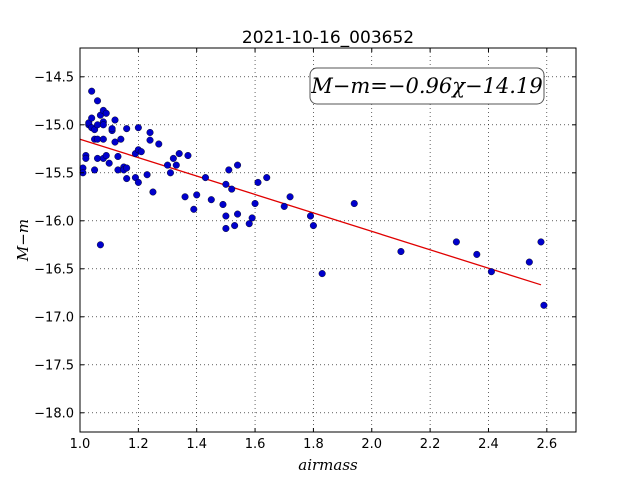  Describe the element at coordinates (328, 38) in the screenshot. I see `chart-title: 2021-10-16_003652` at that location.